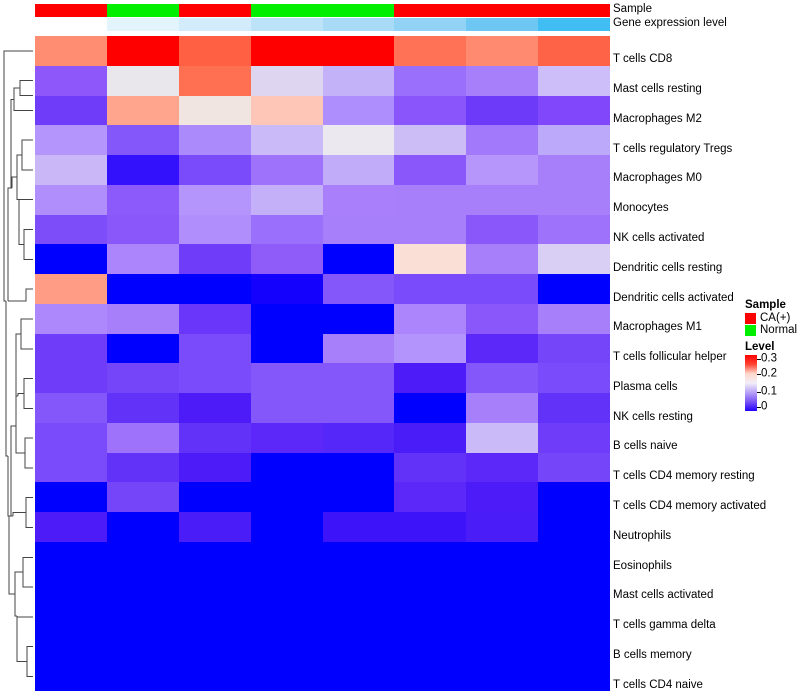  Describe the element at coordinates (632, 9) in the screenshot. I see `sample-annotation-label: Sample` at that location.